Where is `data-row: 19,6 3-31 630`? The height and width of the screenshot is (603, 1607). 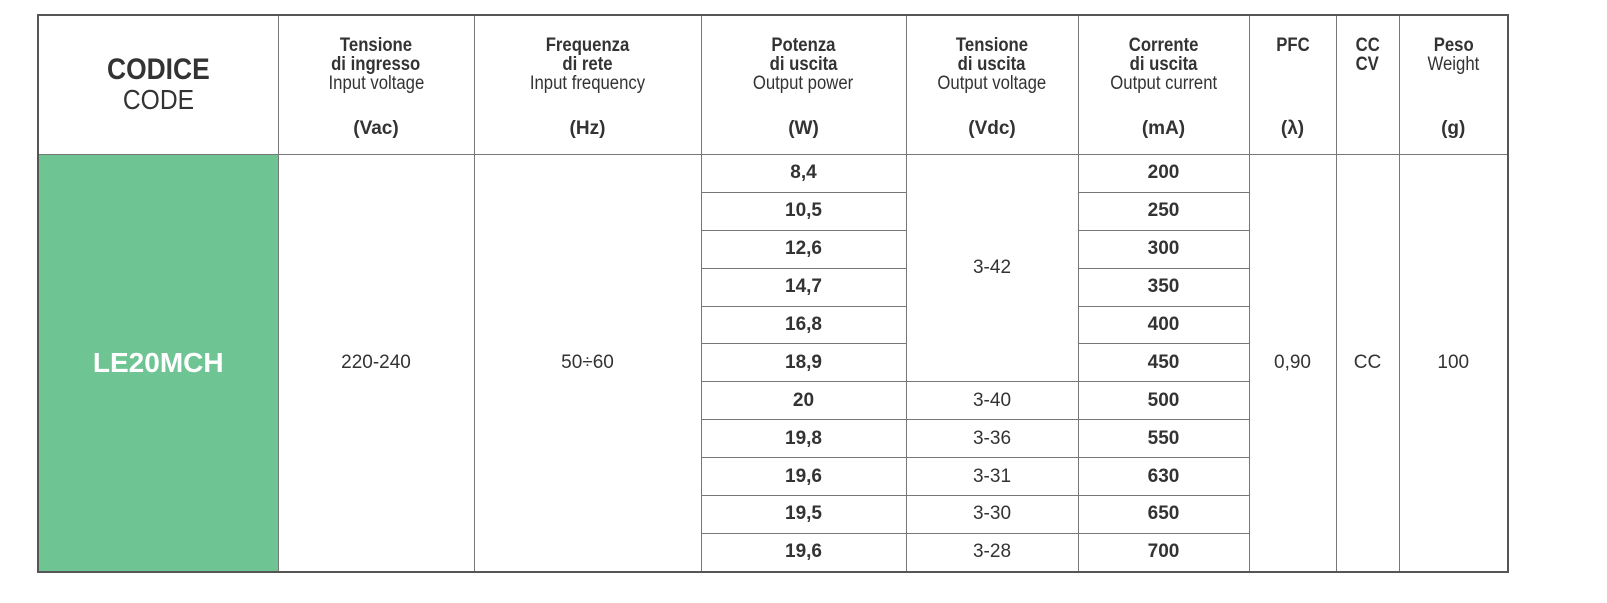
data-row: 19,6 3-31 630 is located at coordinates (773, 477).